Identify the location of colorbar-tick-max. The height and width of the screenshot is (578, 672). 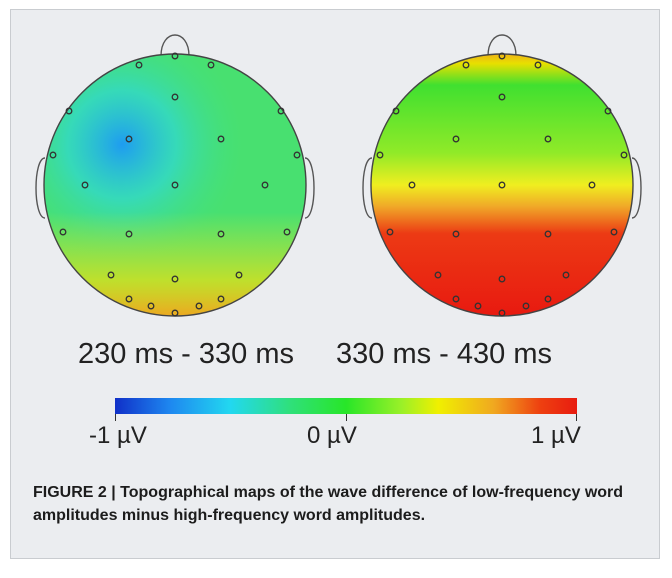
(576, 417).